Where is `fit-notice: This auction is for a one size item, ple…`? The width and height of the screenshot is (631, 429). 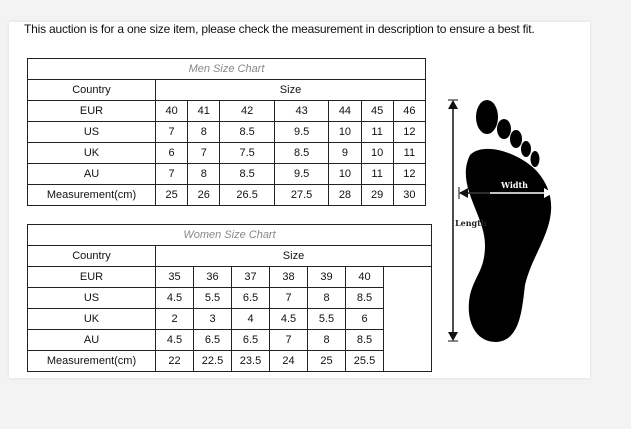 fit-notice: This auction is for a one size item, ple… is located at coordinates (279, 29).